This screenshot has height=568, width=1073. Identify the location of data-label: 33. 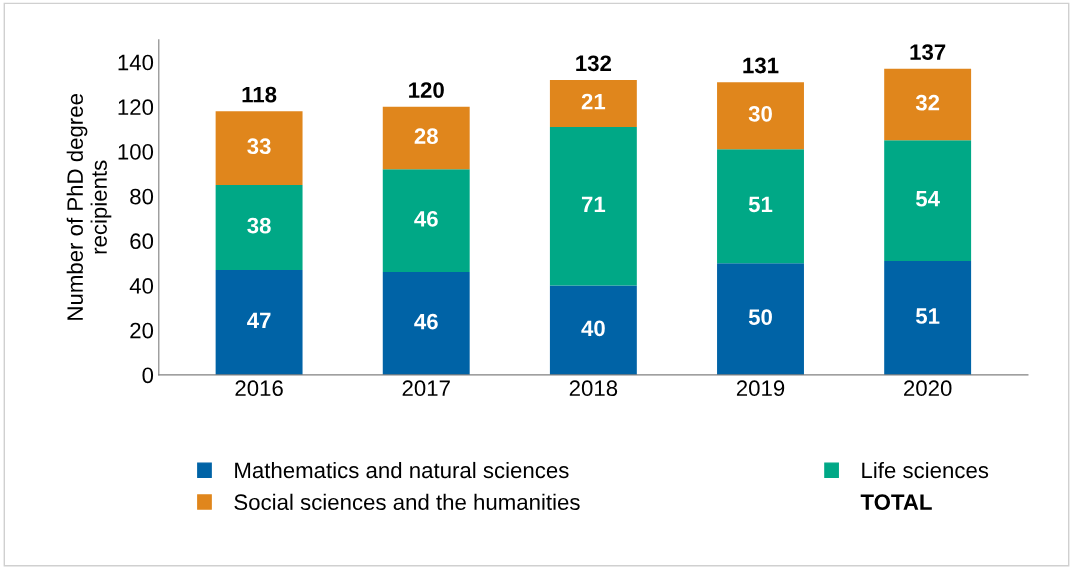
(259, 146).